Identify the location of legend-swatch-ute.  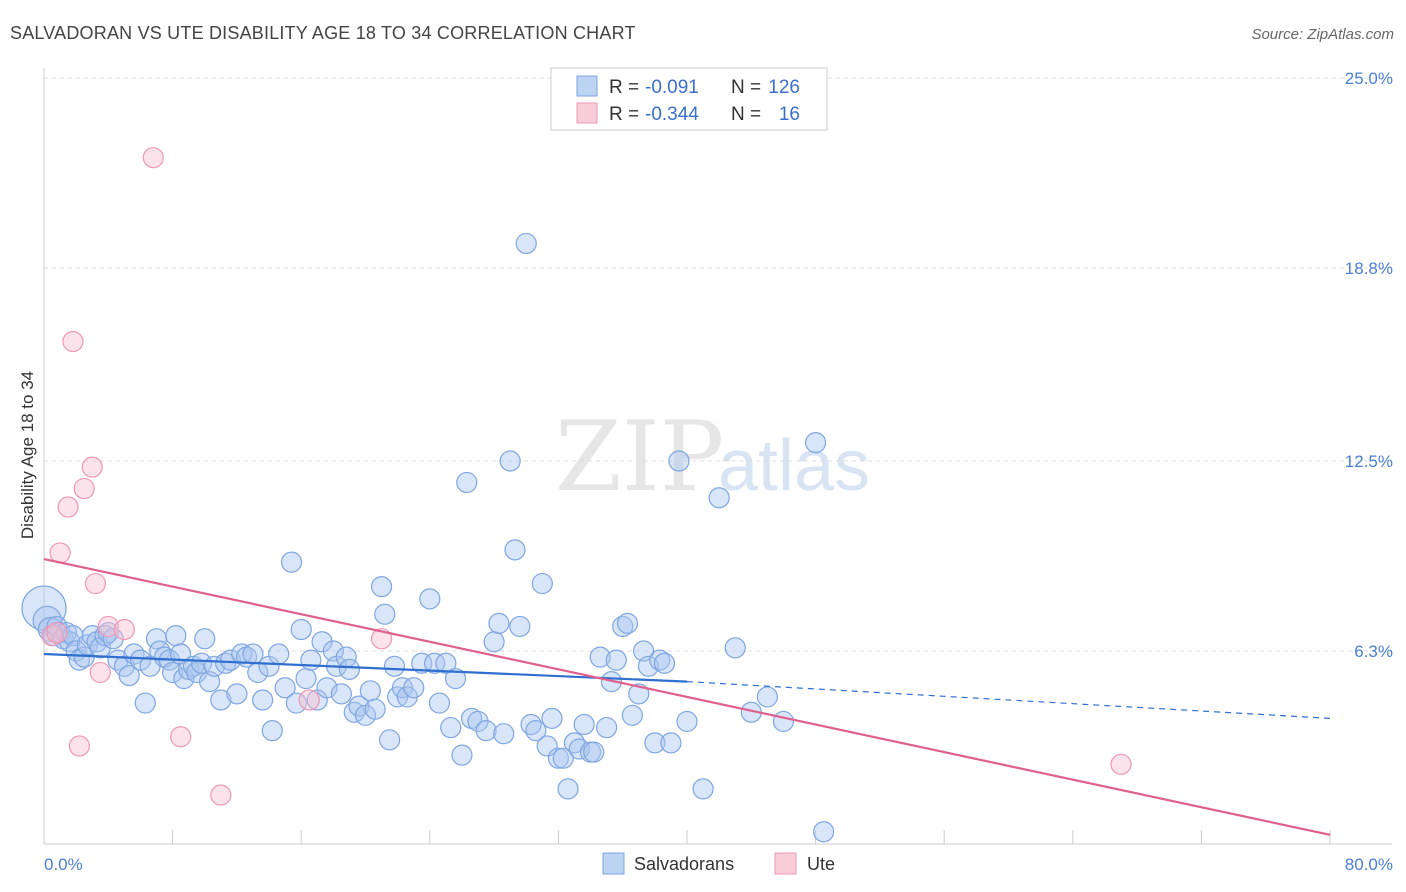
(587, 113).